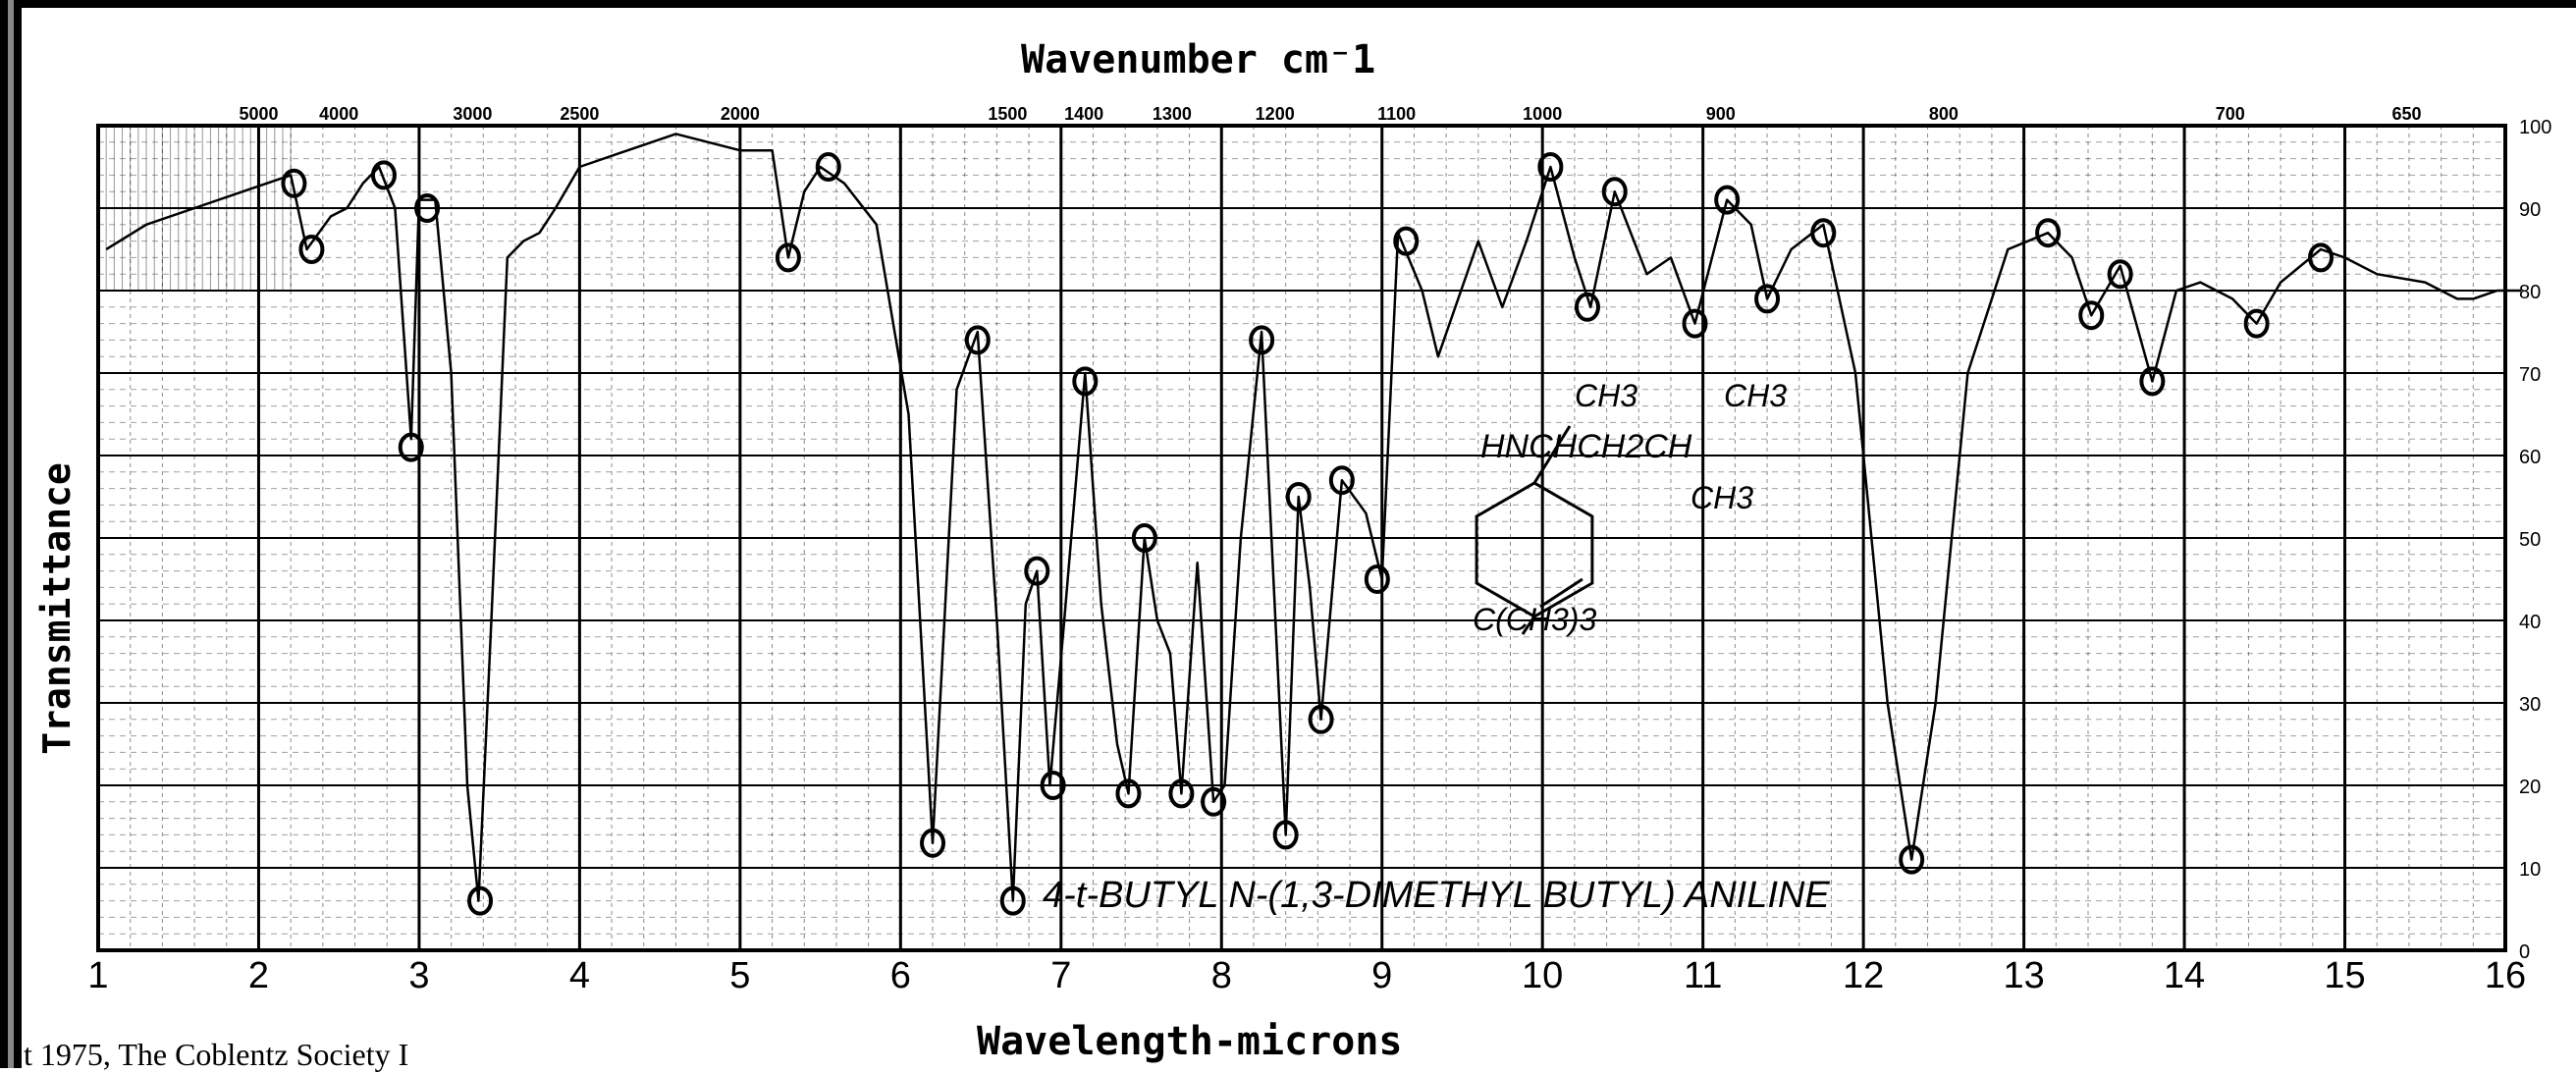 Image resolution: width=2576 pixels, height=1073 pixels. I want to click on x-axis-title: Wavelength-microns, so click(1190, 1042).